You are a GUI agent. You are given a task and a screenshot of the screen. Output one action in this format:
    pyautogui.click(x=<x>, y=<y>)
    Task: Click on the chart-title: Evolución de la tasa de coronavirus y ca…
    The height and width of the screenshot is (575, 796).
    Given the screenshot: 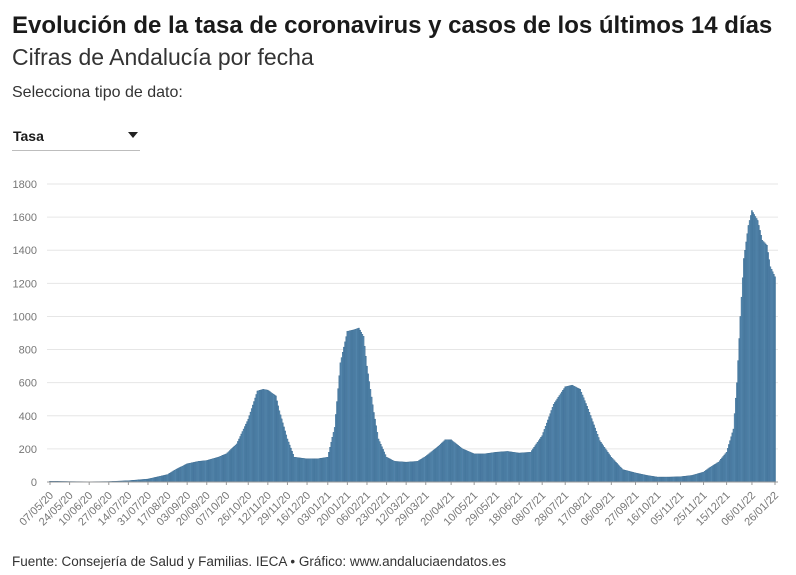 What is the action you would take?
    pyautogui.click(x=392, y=25)
    